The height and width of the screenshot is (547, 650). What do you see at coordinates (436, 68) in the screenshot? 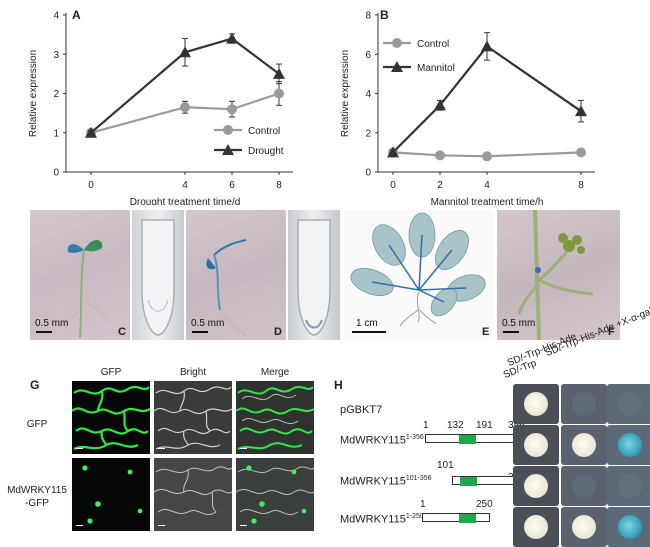
I see `legend-label: Mannitol` at bounding box center [436, 68].